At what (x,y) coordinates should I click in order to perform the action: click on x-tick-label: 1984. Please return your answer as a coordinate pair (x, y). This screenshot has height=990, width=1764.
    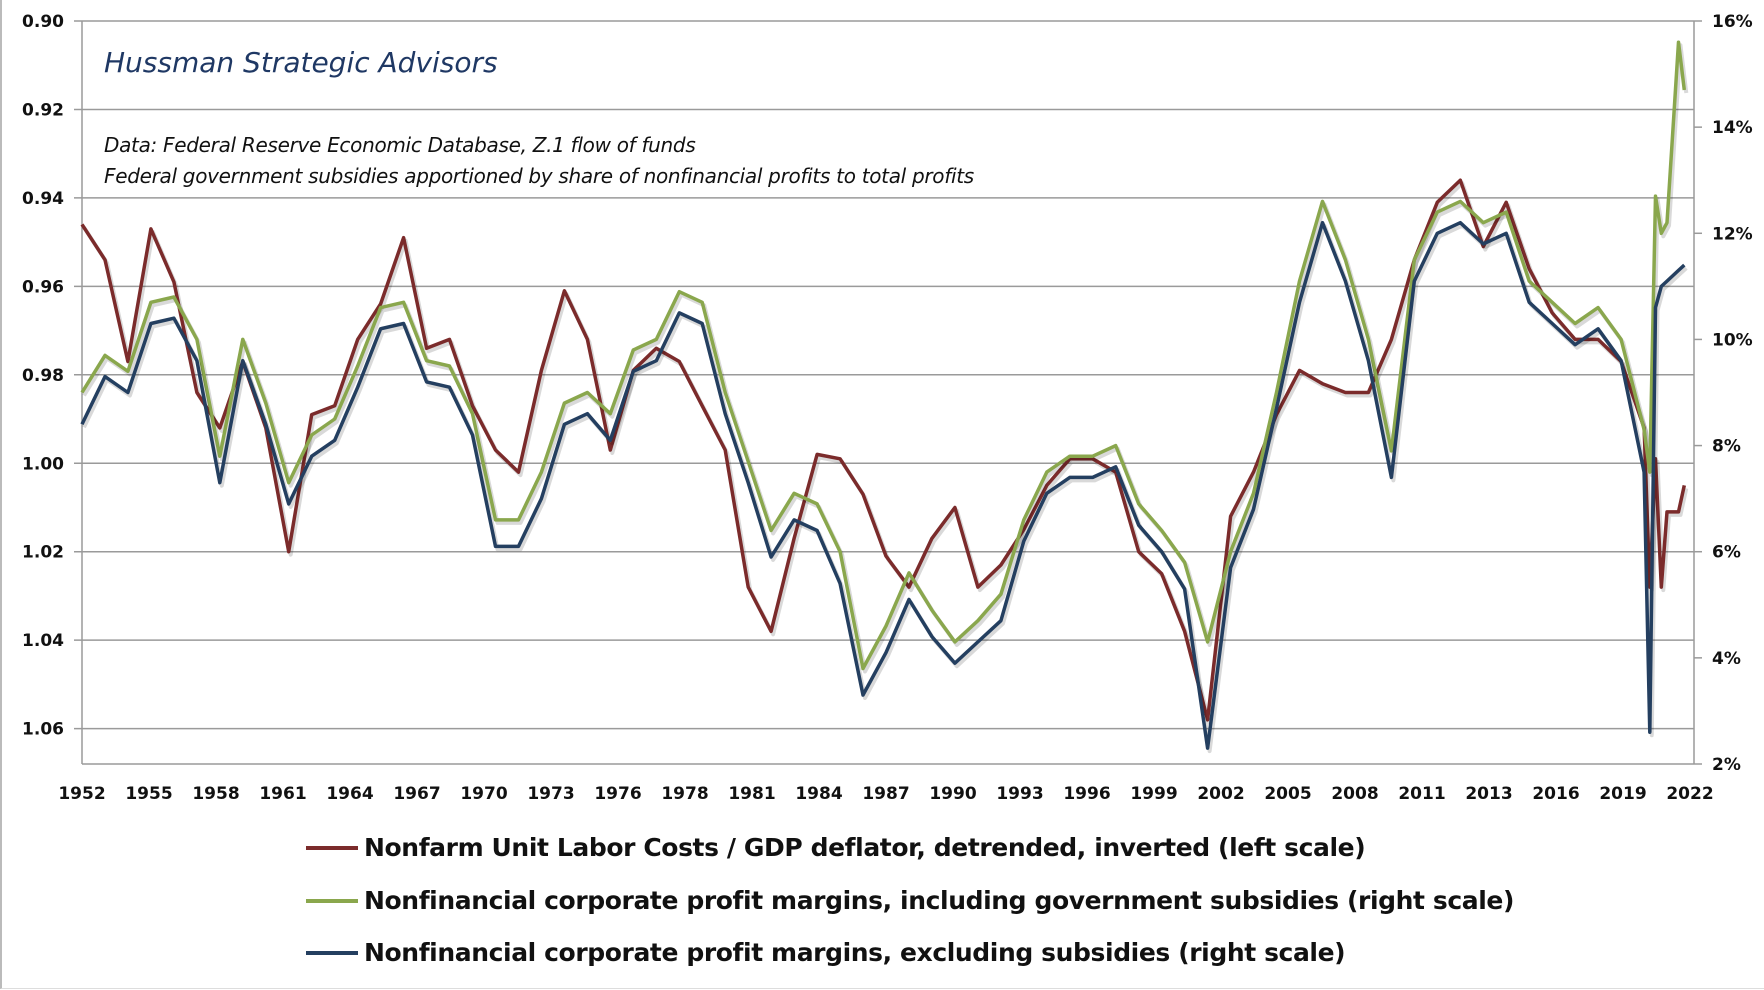
    Looking at the image, I should click on (818, 794).